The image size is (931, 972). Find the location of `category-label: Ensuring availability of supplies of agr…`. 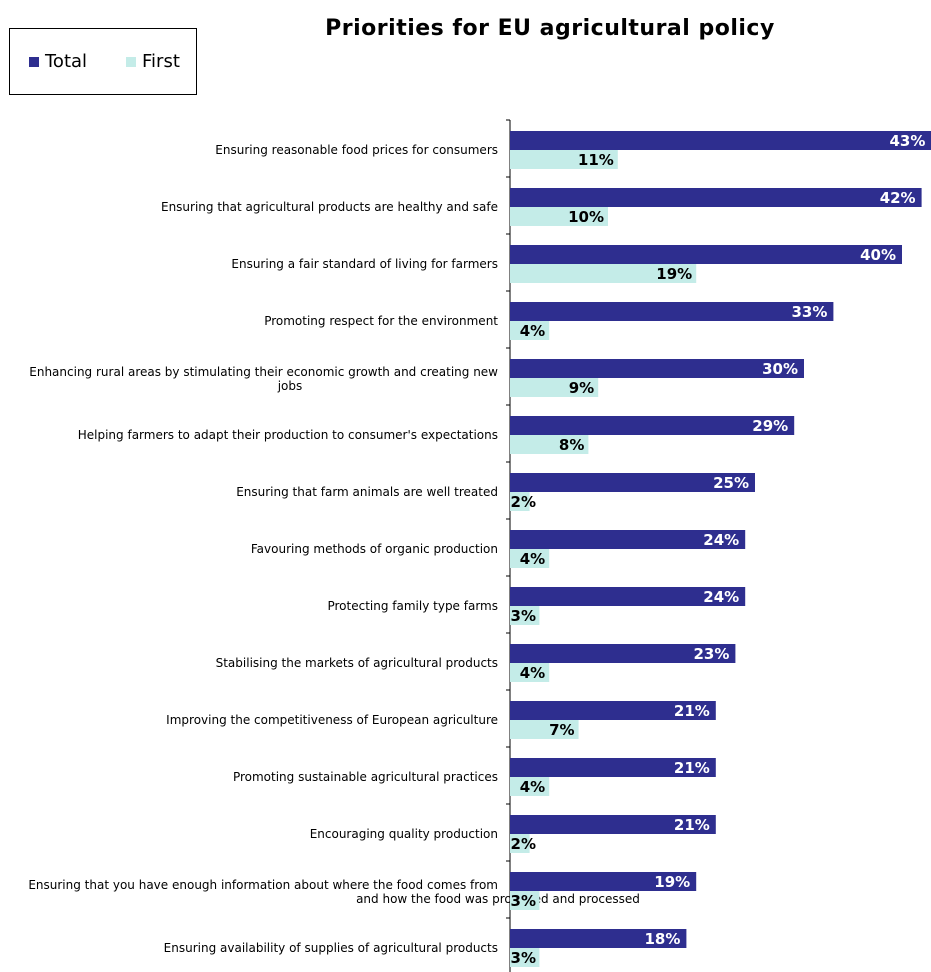

category-label: Ensuring availability of supplies of agr… is located at coordinates (331, 948).